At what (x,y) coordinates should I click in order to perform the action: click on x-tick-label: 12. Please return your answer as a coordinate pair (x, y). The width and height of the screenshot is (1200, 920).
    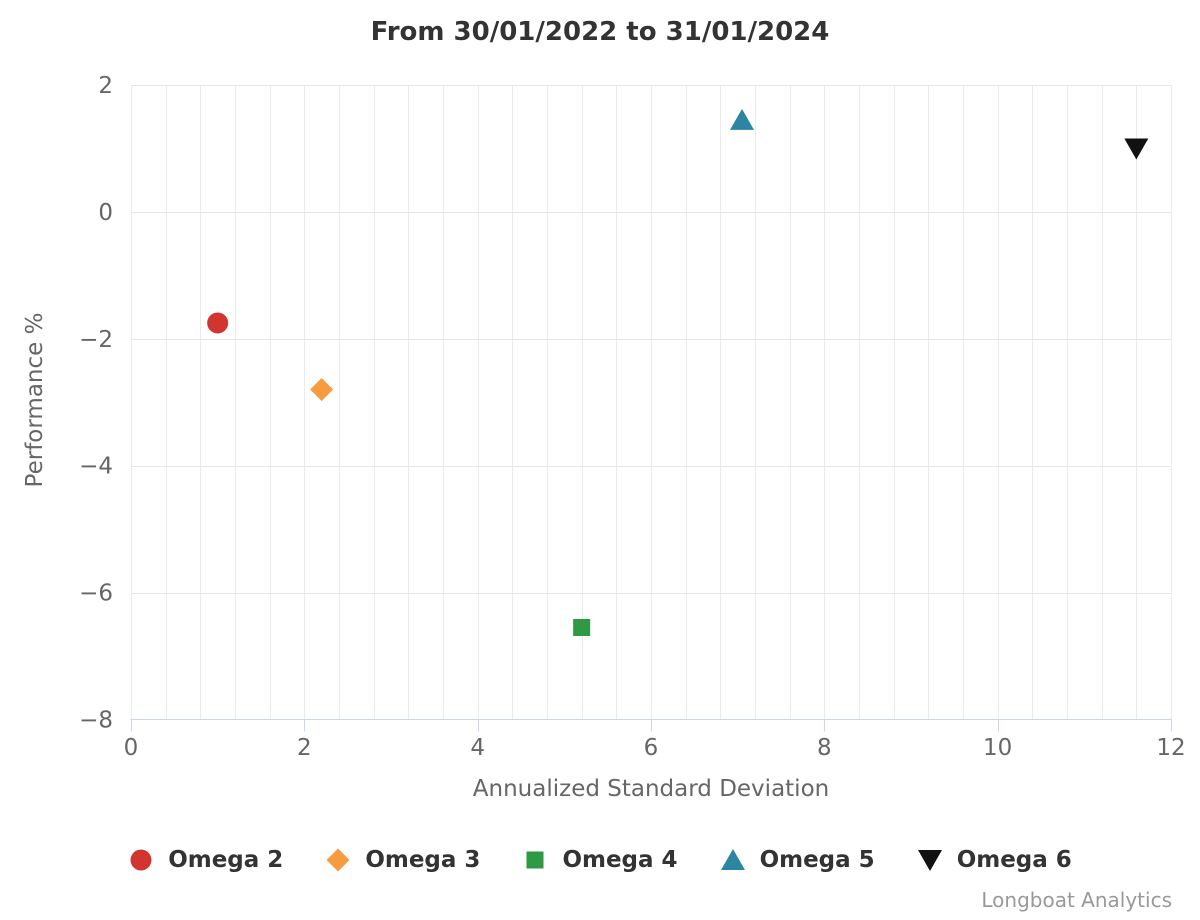
    Looking at the image, I should click on (1170, 748).